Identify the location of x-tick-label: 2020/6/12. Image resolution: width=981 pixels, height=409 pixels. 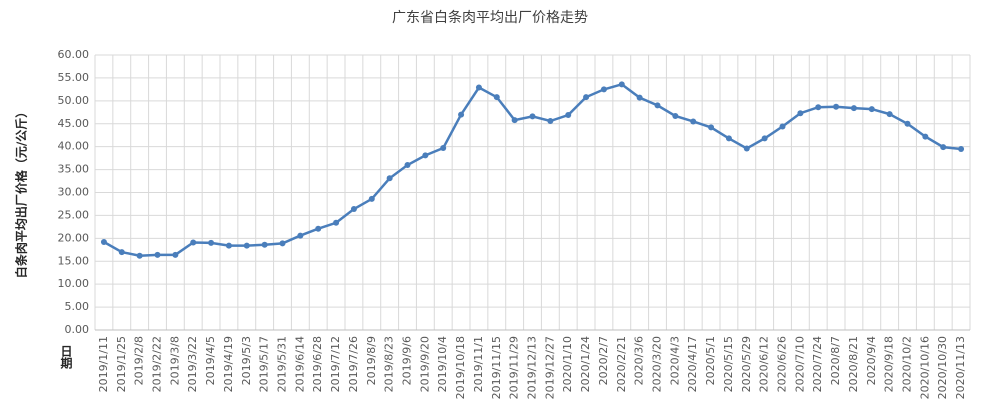
(764, 364).